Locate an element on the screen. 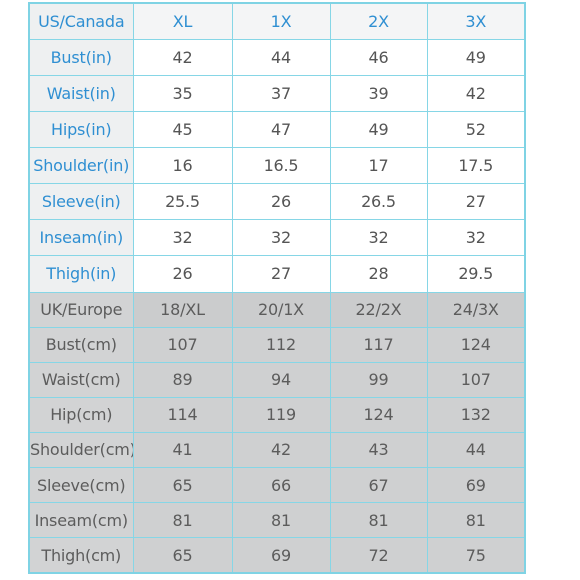  table-cell: 117 is located at coordinates (378, 344).